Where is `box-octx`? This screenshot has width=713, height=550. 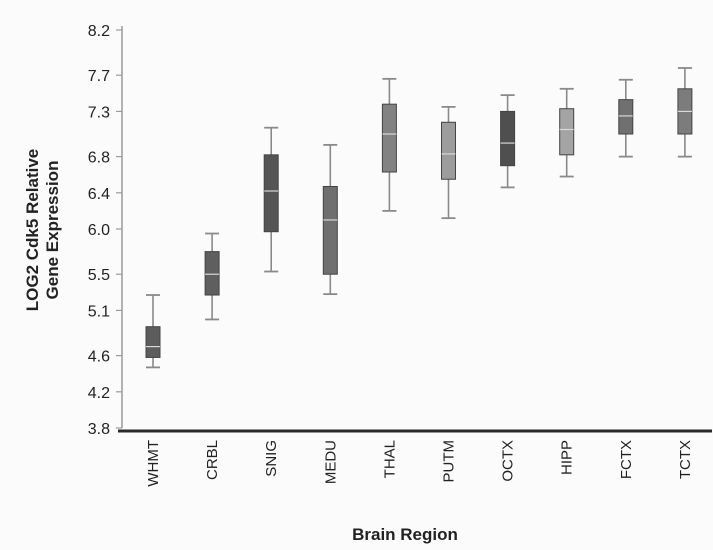
box-octx is located at coordinates (508, 141).